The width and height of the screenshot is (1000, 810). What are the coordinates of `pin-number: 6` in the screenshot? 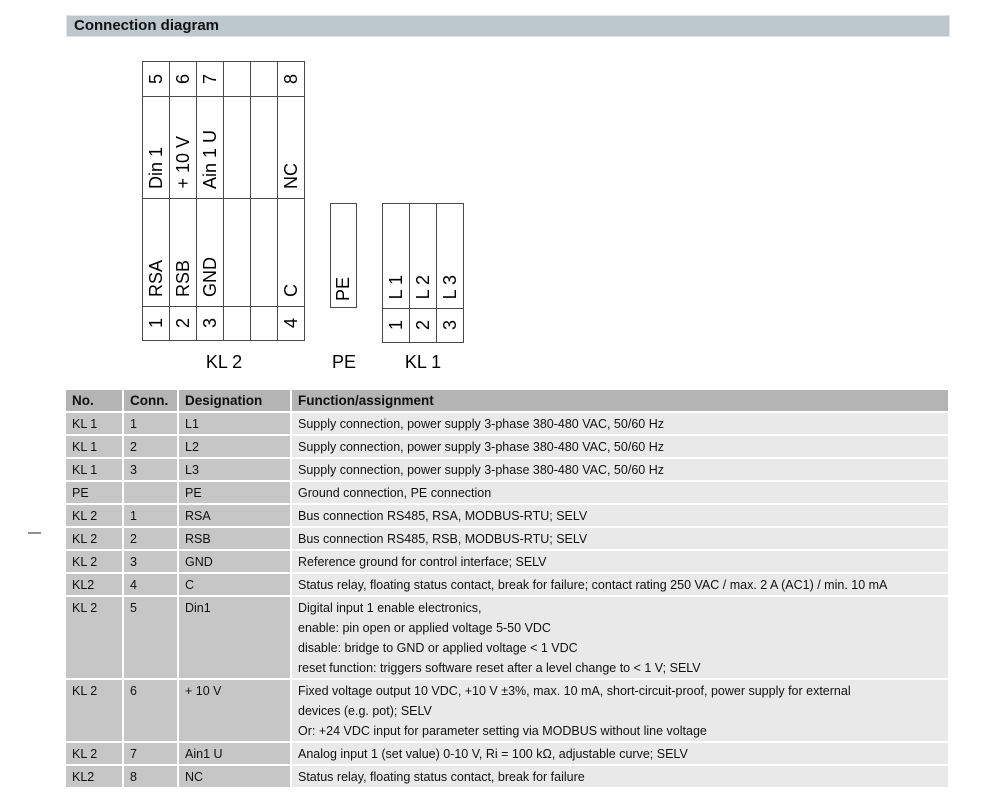 It's located at (182, 78).